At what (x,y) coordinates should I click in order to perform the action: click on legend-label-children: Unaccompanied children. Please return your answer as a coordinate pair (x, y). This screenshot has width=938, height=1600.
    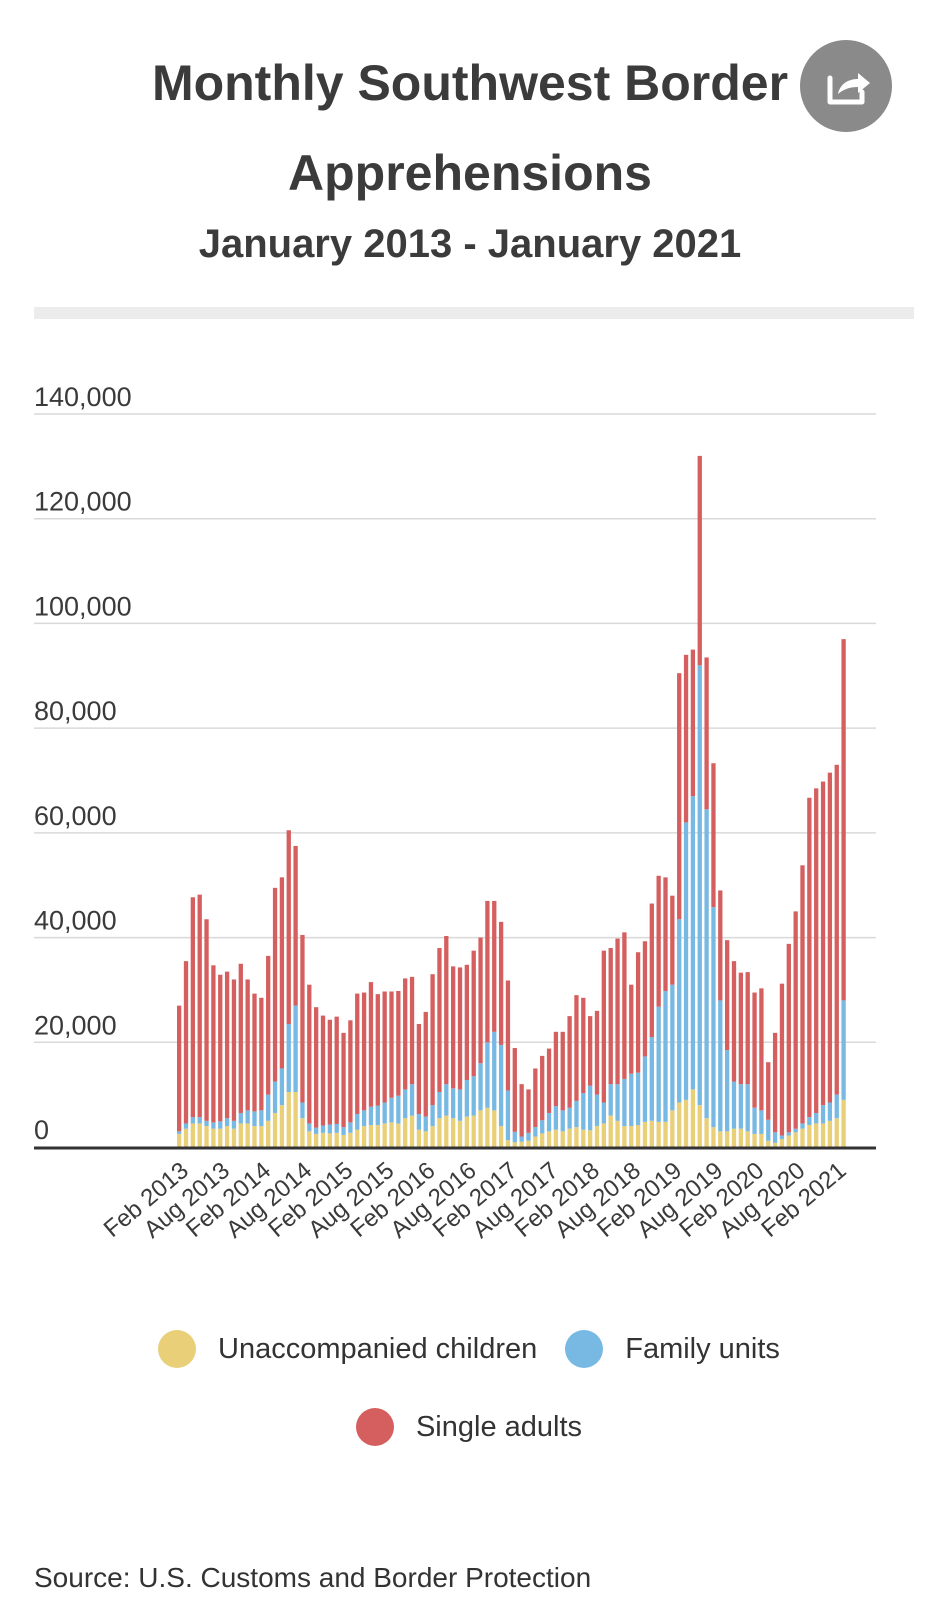
    Looking at the image, I should click on (378, 1348).